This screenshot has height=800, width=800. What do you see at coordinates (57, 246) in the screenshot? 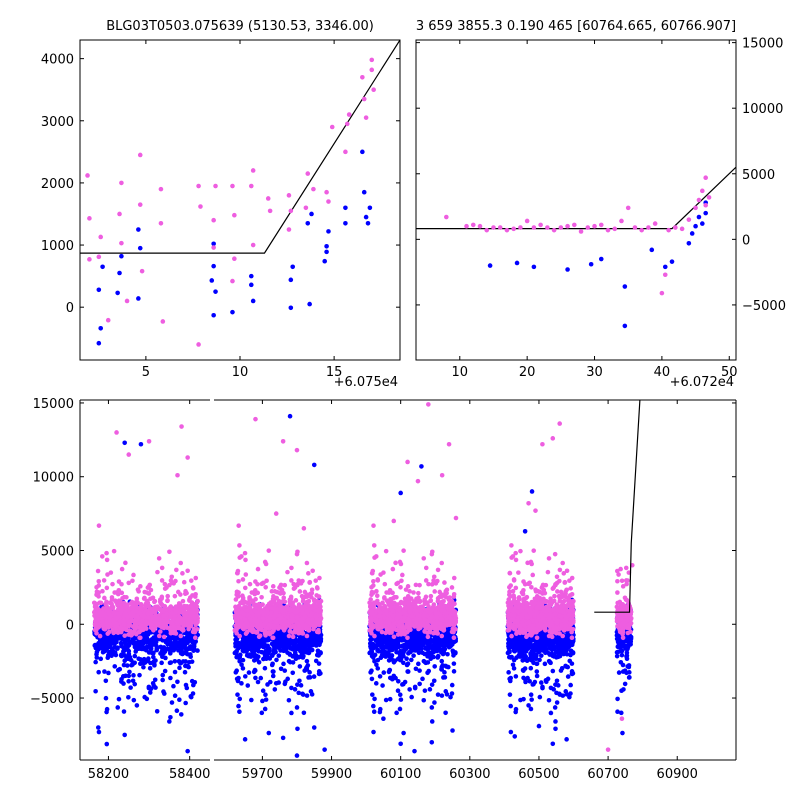
I see `tl-ytick-label: 1000` at bounding box center [57, 246].